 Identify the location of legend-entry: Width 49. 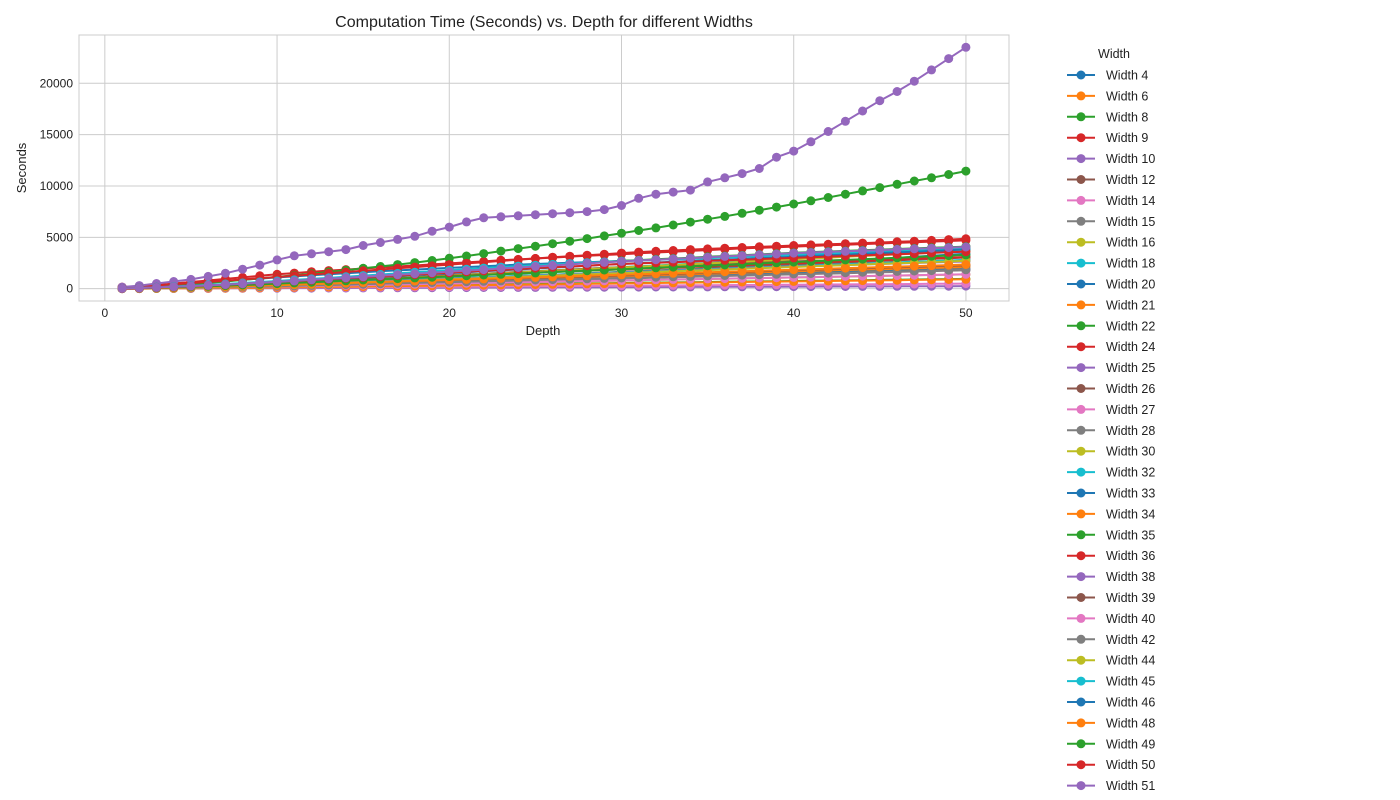
(1111, 744).